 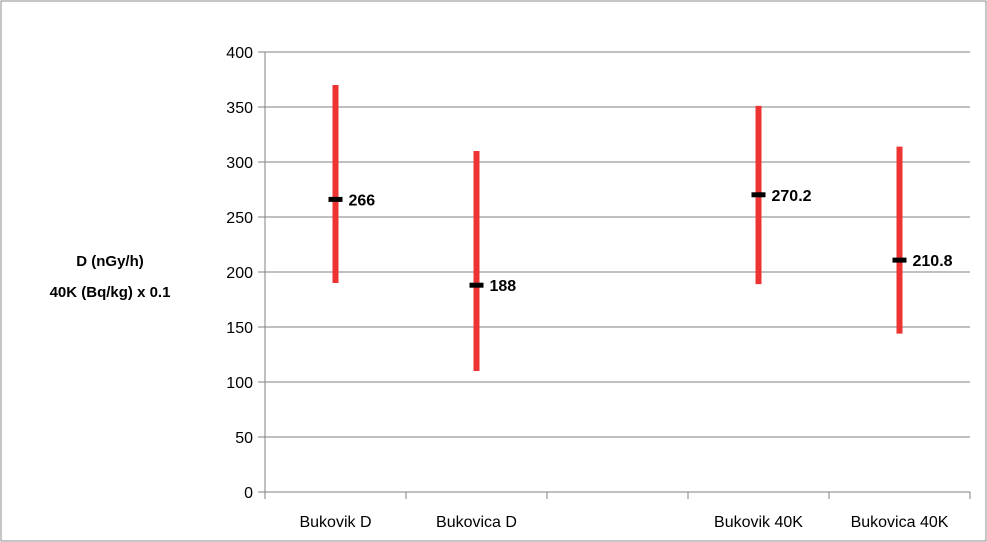 What do you see at coordinates (110, 292) in the screenshot?
I see `y-axis-title-line-2: 40K (Bq/kg) x 0.1` at bounding box center [110, 292].